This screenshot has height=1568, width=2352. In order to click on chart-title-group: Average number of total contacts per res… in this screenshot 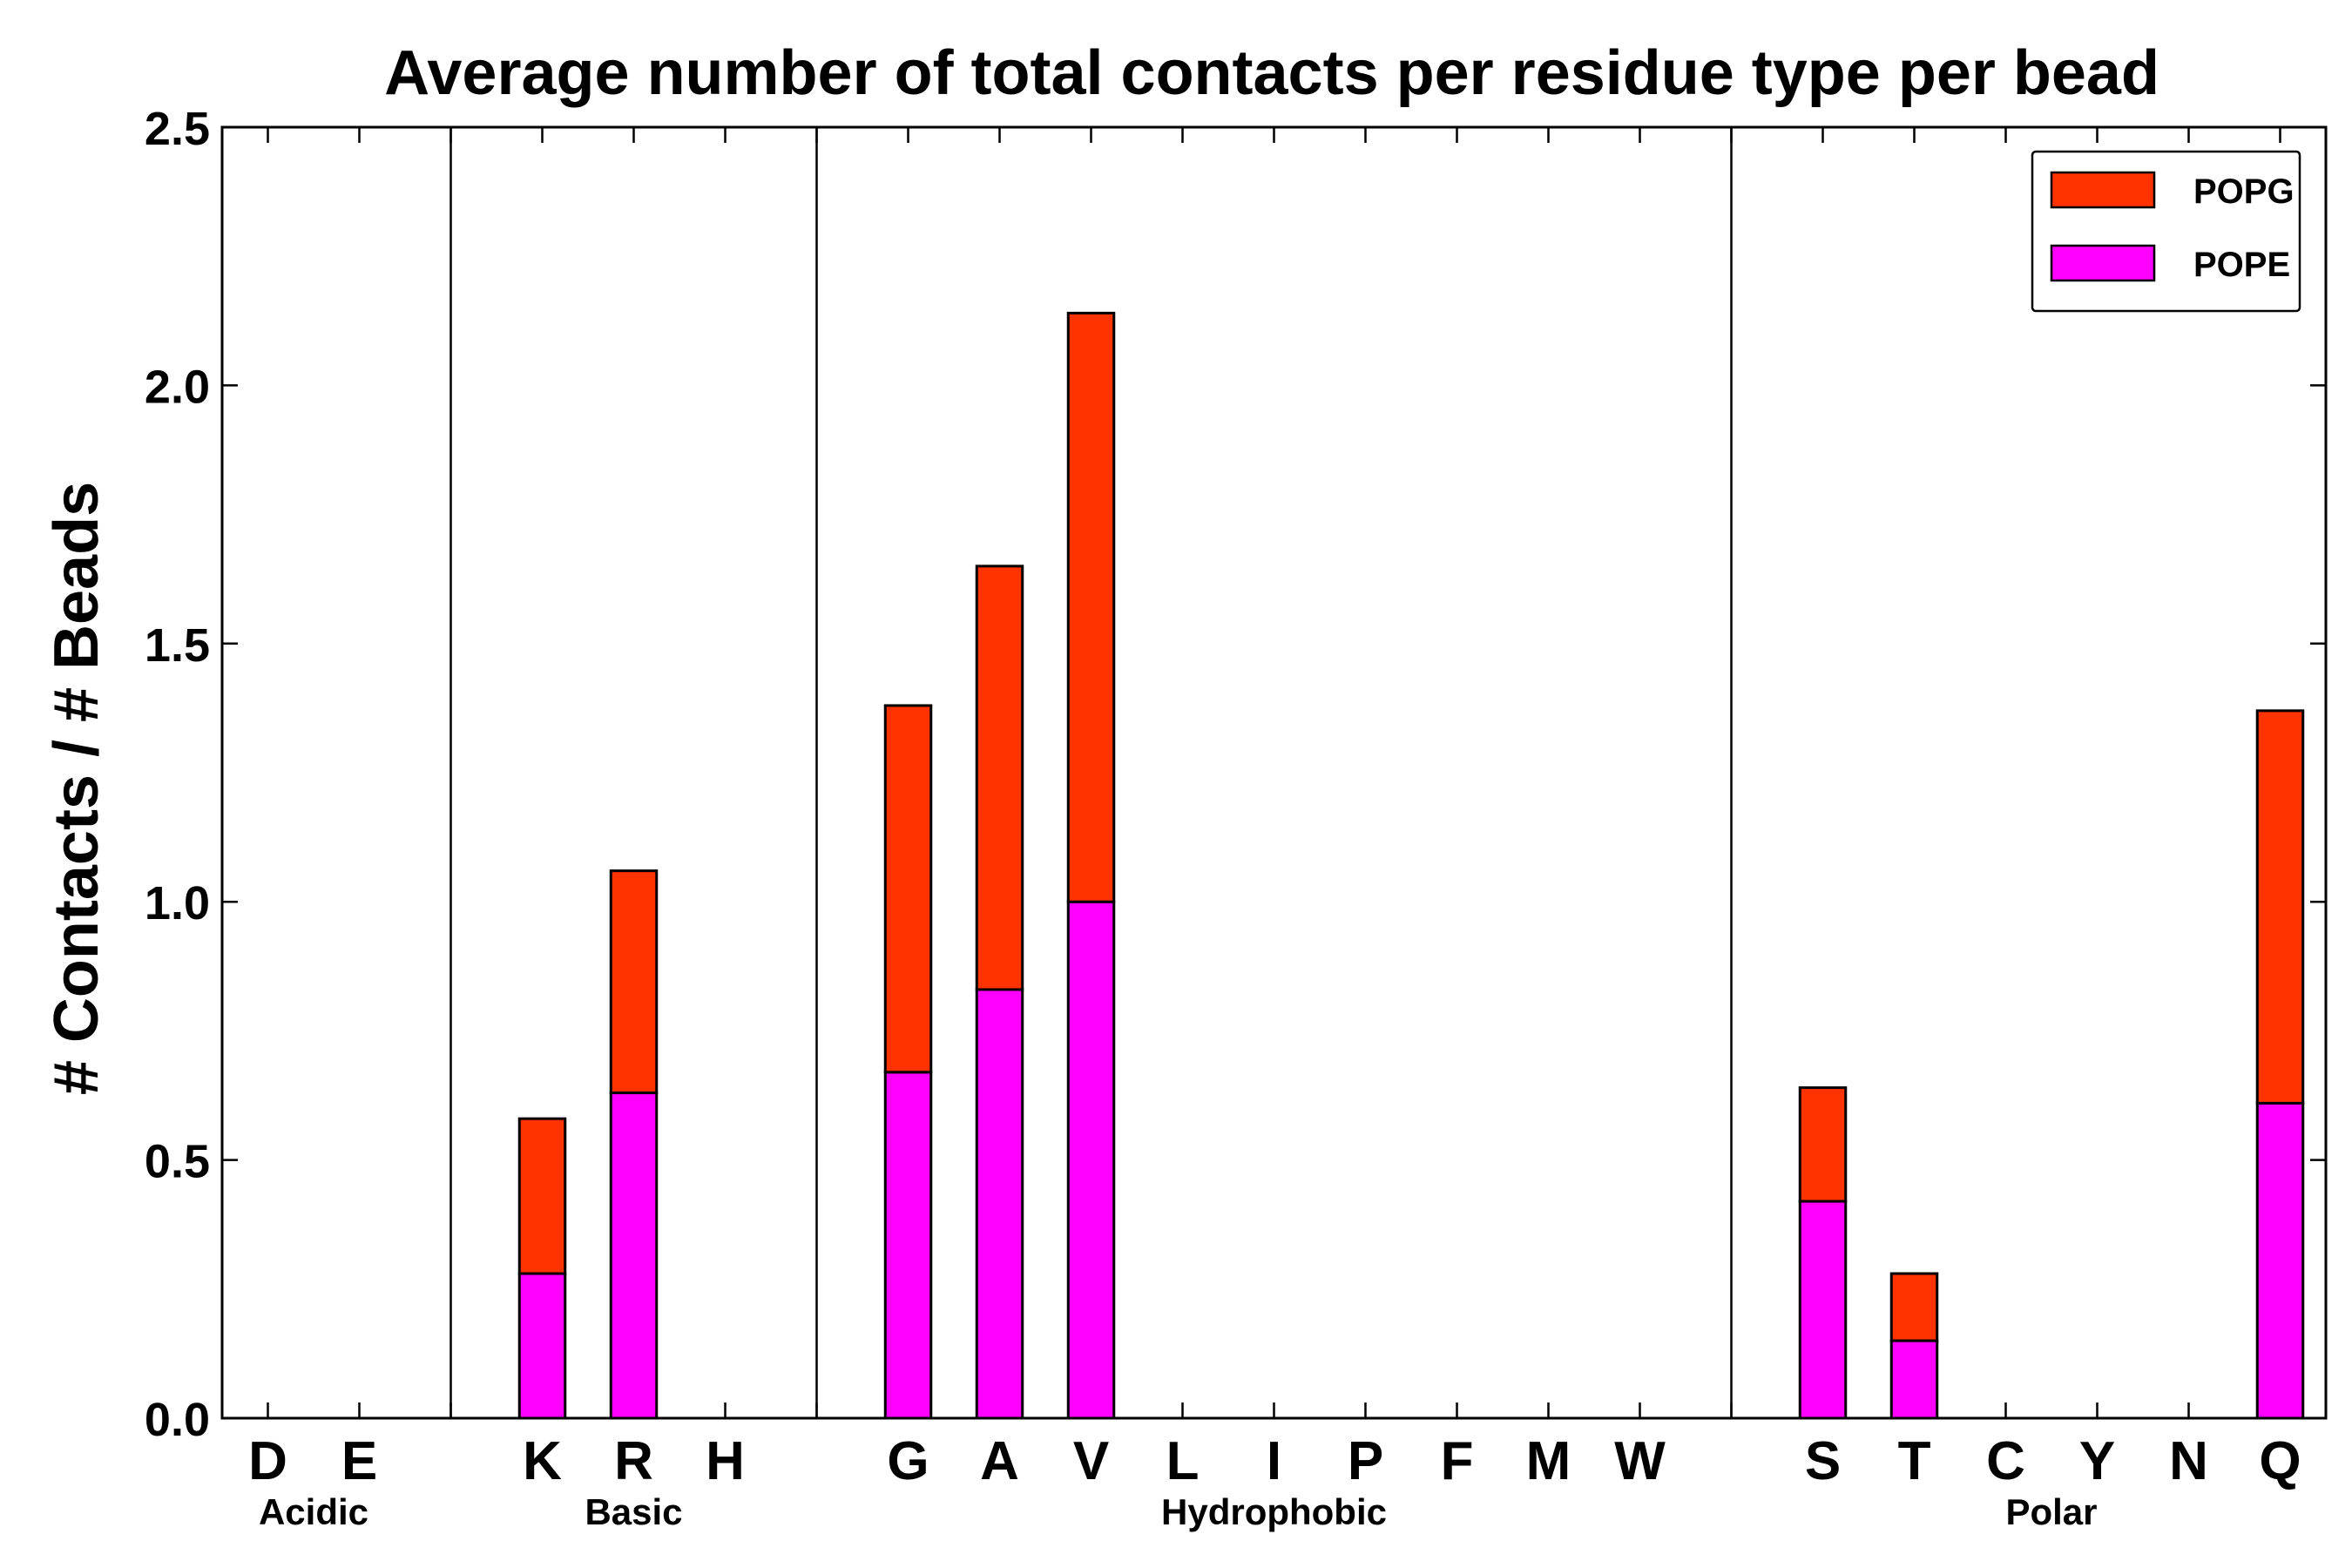, I will do `click(1271, 73)`.